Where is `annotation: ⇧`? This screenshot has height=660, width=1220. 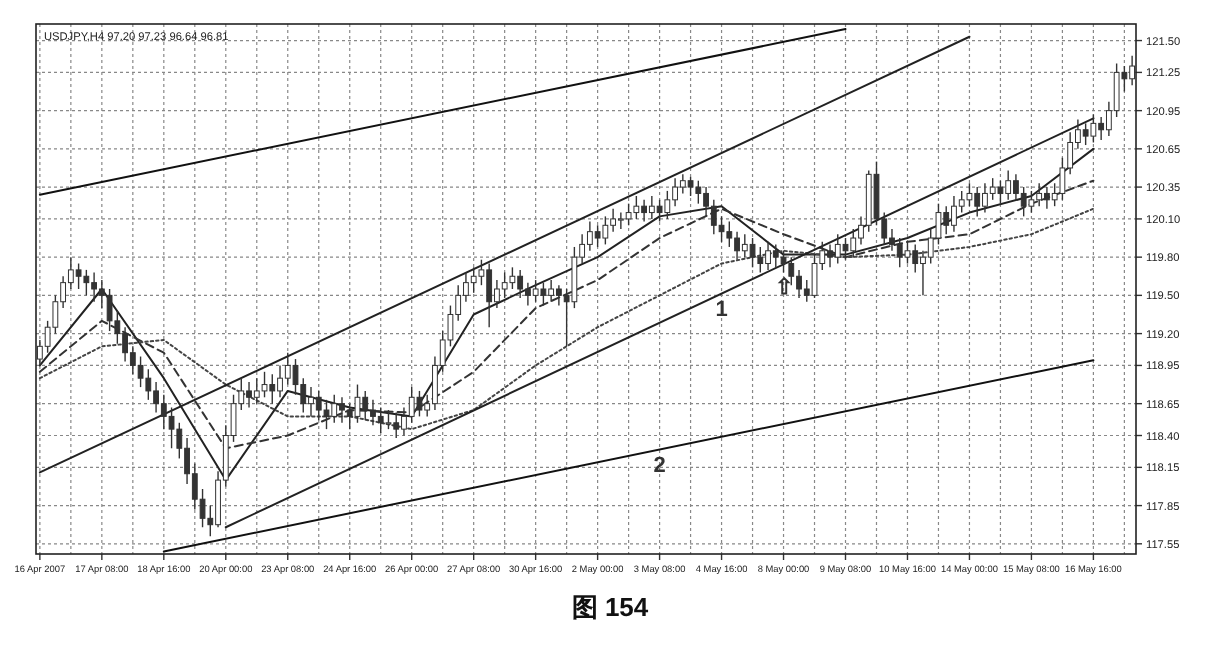
annotation: ⇧ is located at coordinates (783, 288).